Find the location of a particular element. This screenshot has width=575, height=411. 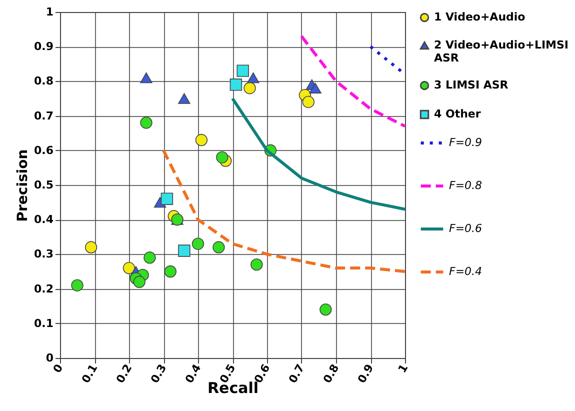

legend-label: 3 LIMSI ASR is located at coordinates (471, 85).